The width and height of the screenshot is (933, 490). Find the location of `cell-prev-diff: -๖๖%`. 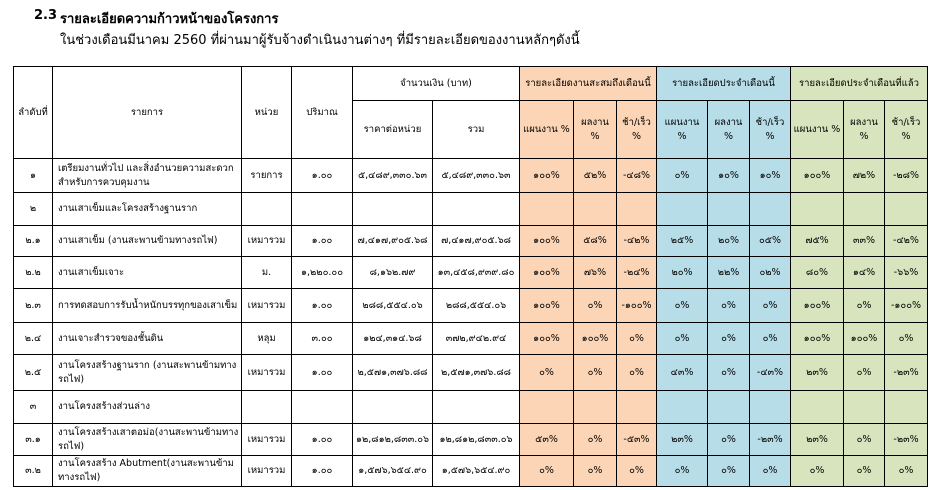

cell-prev-diff: -๖๖% is located at coordinates (906, 272).